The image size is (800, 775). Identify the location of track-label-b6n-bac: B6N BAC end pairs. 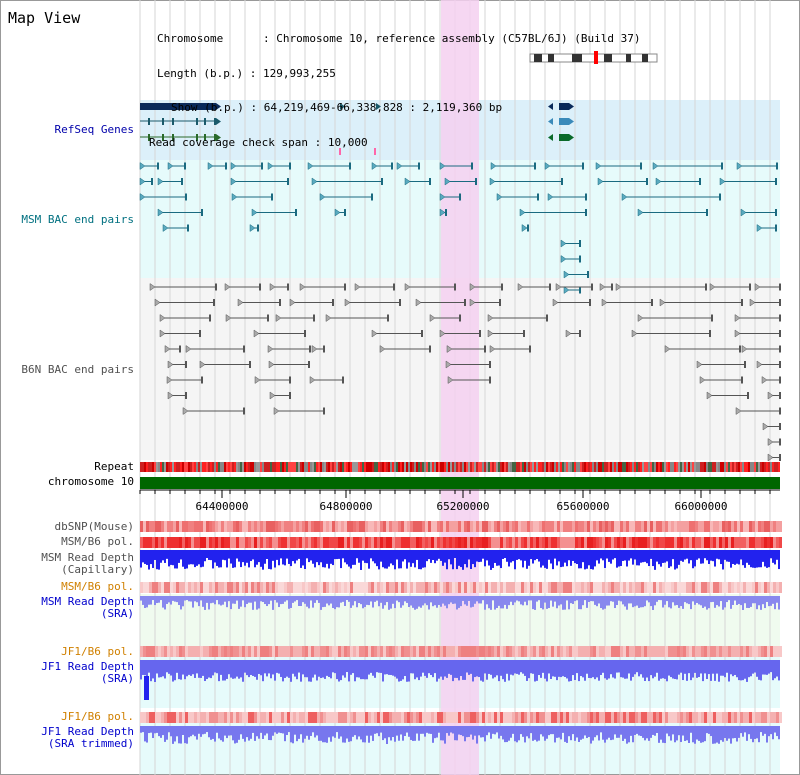
(77, 369).